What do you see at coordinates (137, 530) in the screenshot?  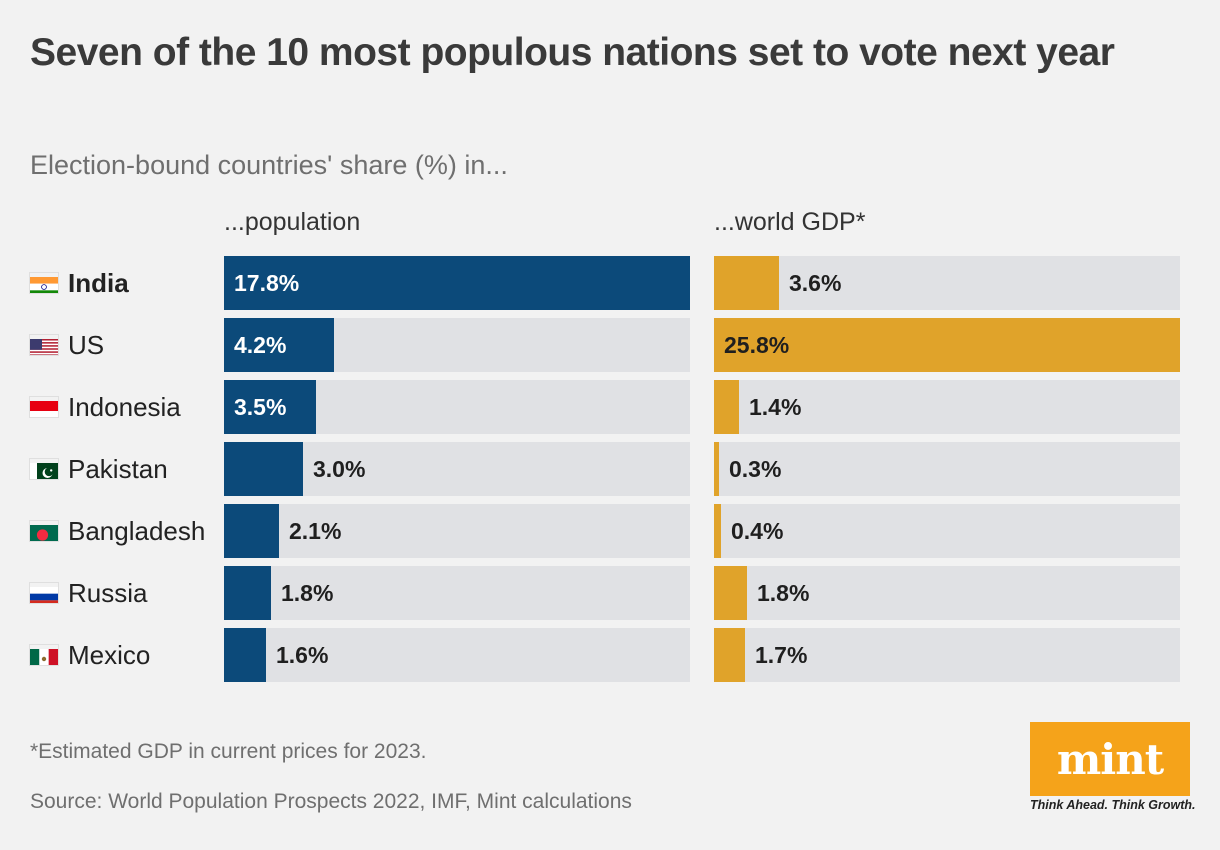 I see `country-name: Bangladesh` at bounding box center [137, 530].